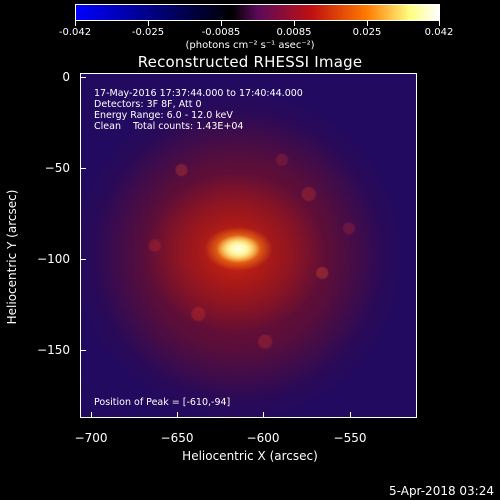 The height and width of the screenshot is (500, 500). What do you see at coordinates (148, 32) in the screenshot?
I see `colorbar-tick-label: -0.025` at bounding box center [148, 32].